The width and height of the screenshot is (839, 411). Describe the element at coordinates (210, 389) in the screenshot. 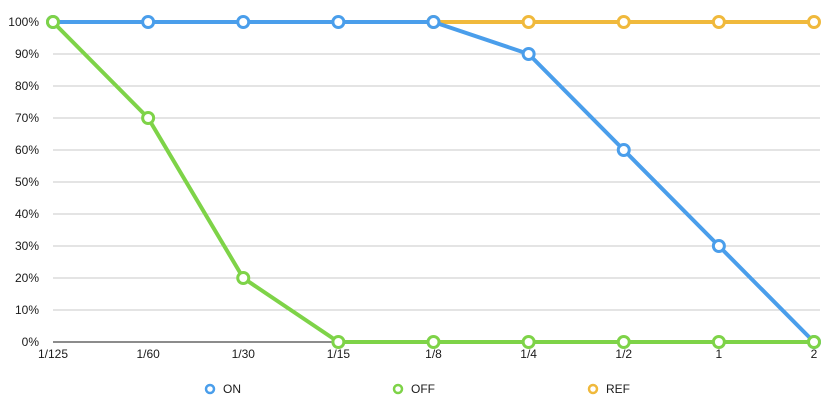

I see `legend-marker-on` at that location.